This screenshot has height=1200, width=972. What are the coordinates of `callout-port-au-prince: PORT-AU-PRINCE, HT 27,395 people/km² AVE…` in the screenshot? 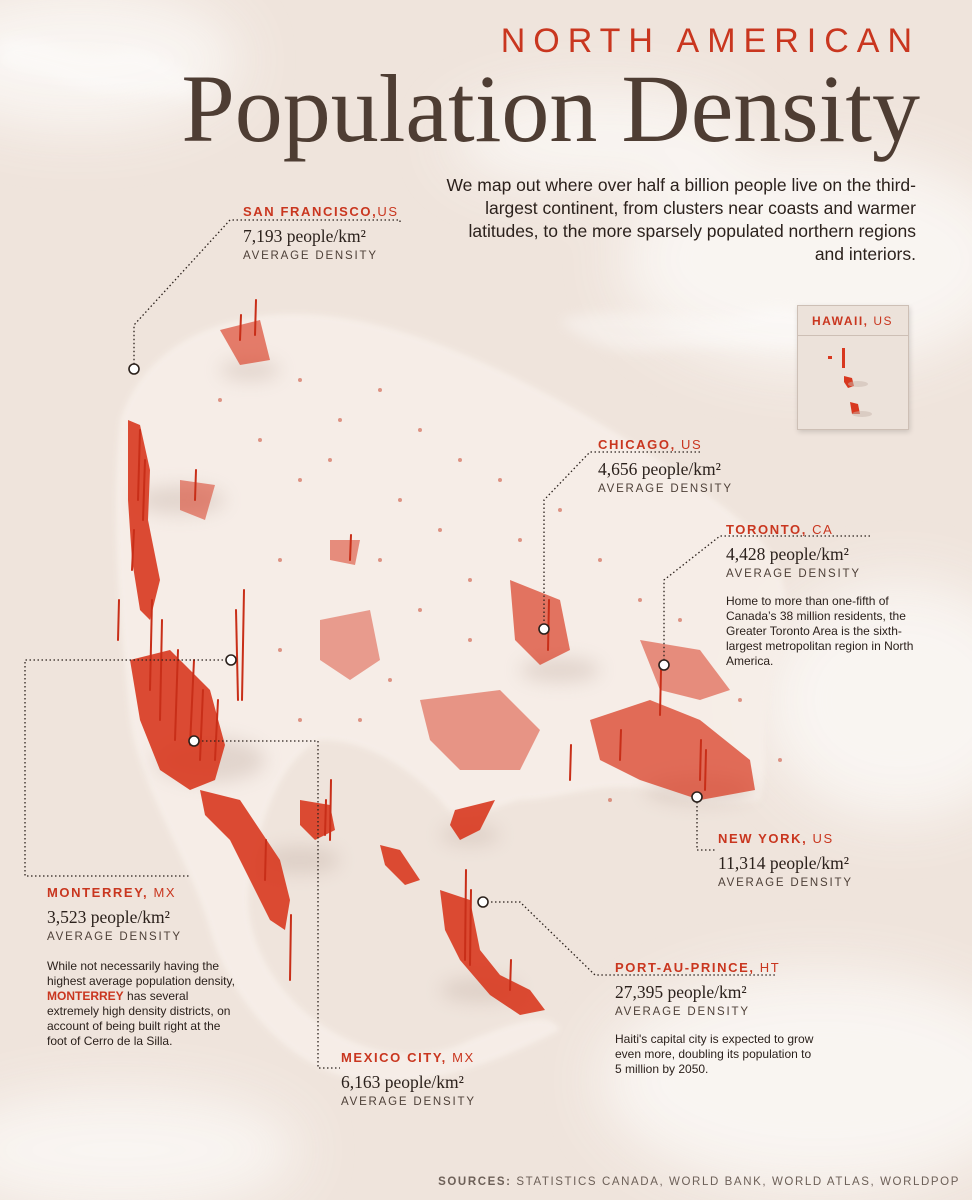 It's located at (725, 1018).